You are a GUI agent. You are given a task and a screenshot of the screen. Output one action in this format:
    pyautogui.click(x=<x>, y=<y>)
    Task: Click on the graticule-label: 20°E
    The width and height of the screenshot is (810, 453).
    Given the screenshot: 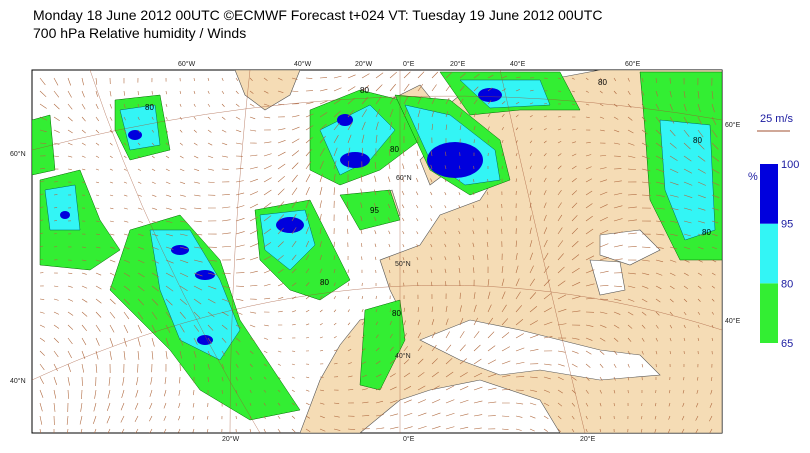 What is the action you would take?
    pyautogui.click(x=458, y=64)
    